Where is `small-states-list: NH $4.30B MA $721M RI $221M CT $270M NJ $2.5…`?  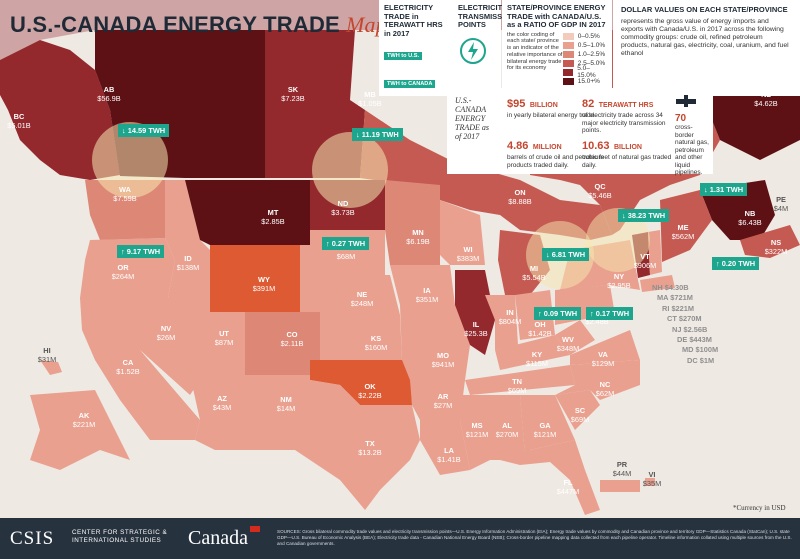 small-states-list: NH $4.30B MA $721M RI $221M CT $270M NJ $2.5… is located at coordinates (685, 324).